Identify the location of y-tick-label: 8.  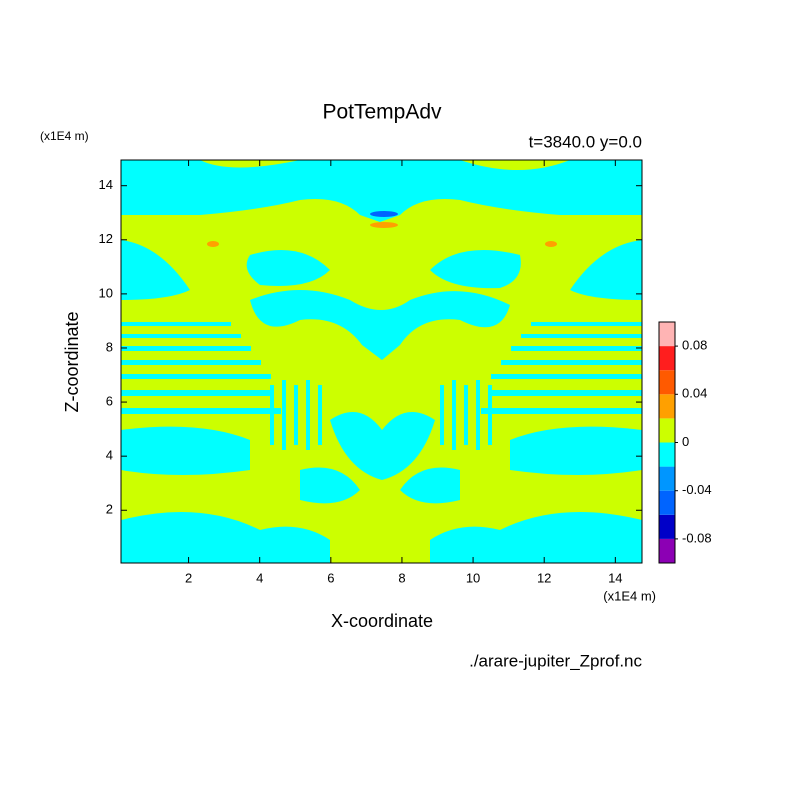
(109, 346).